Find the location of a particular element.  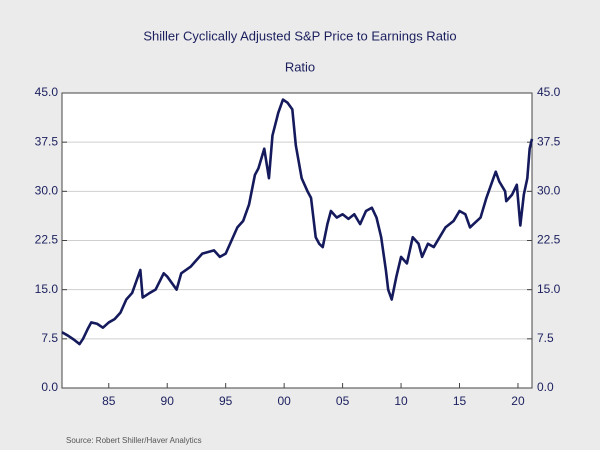

y-tick-label: 30.0 is located at coordinates (47, 191).